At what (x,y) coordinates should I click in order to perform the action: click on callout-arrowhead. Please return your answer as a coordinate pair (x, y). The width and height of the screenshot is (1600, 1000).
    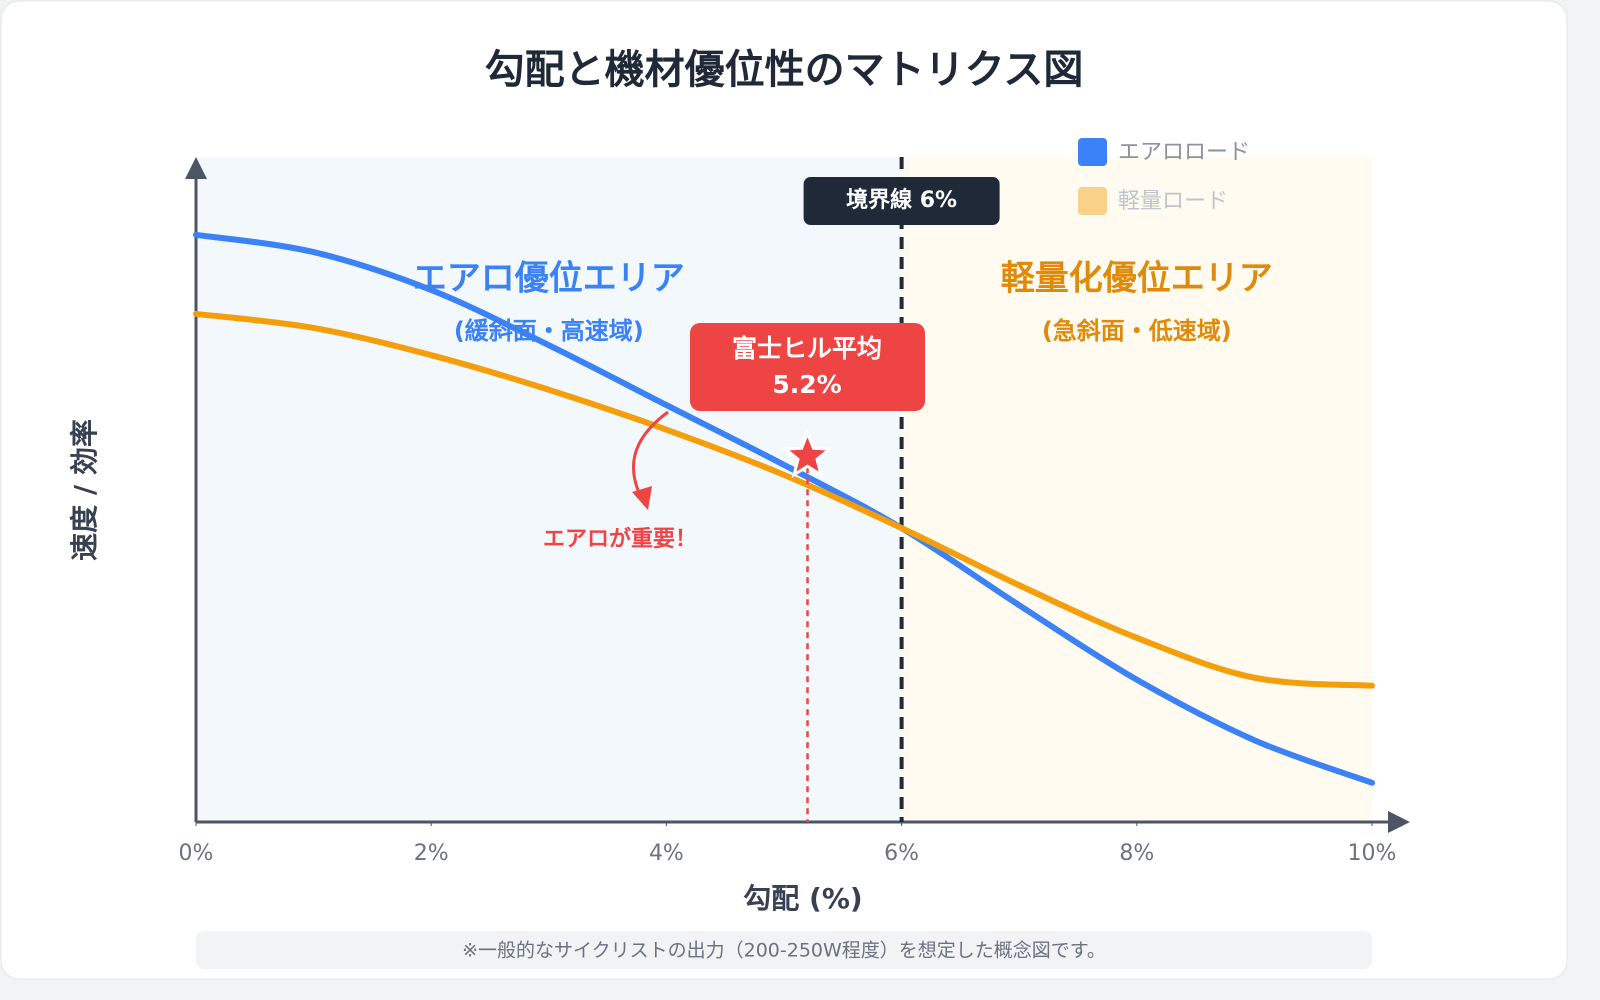
    Looking at the image, I should click on (642, 498).